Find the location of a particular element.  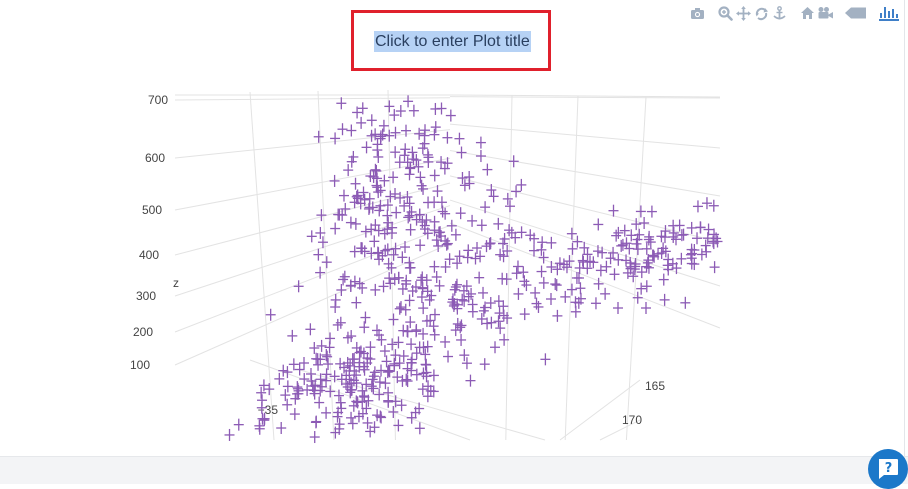

z-tick-label: 100 is located at coordinates (140, 365).